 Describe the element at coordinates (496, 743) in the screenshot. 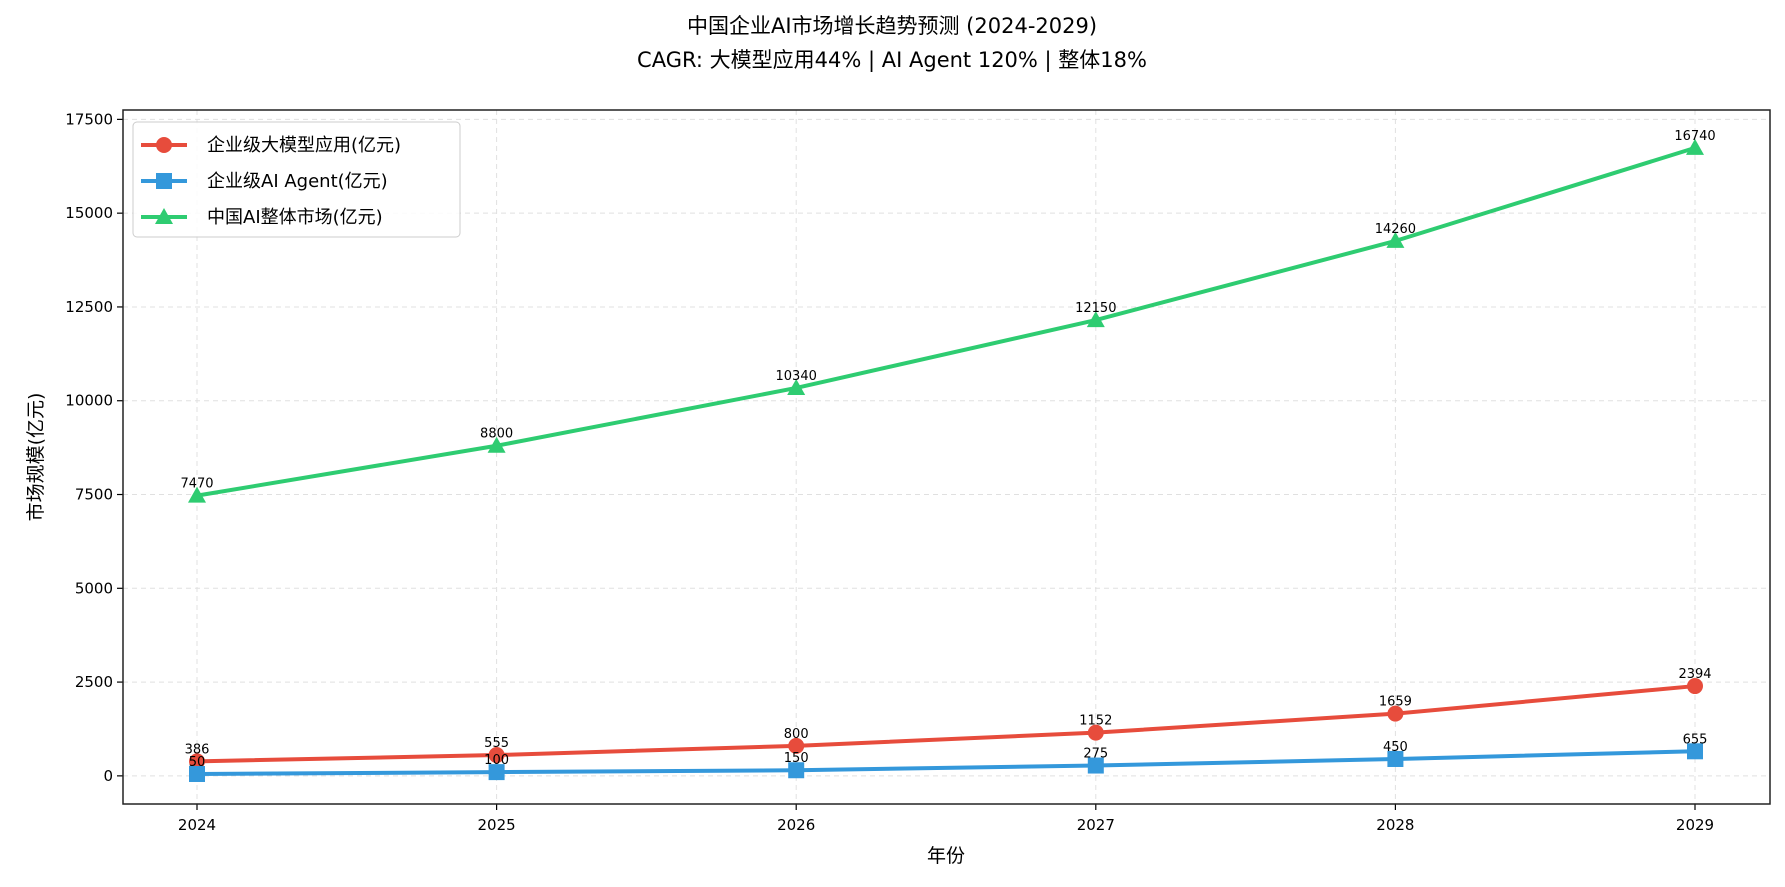

I see `data-label: 555` at that location.